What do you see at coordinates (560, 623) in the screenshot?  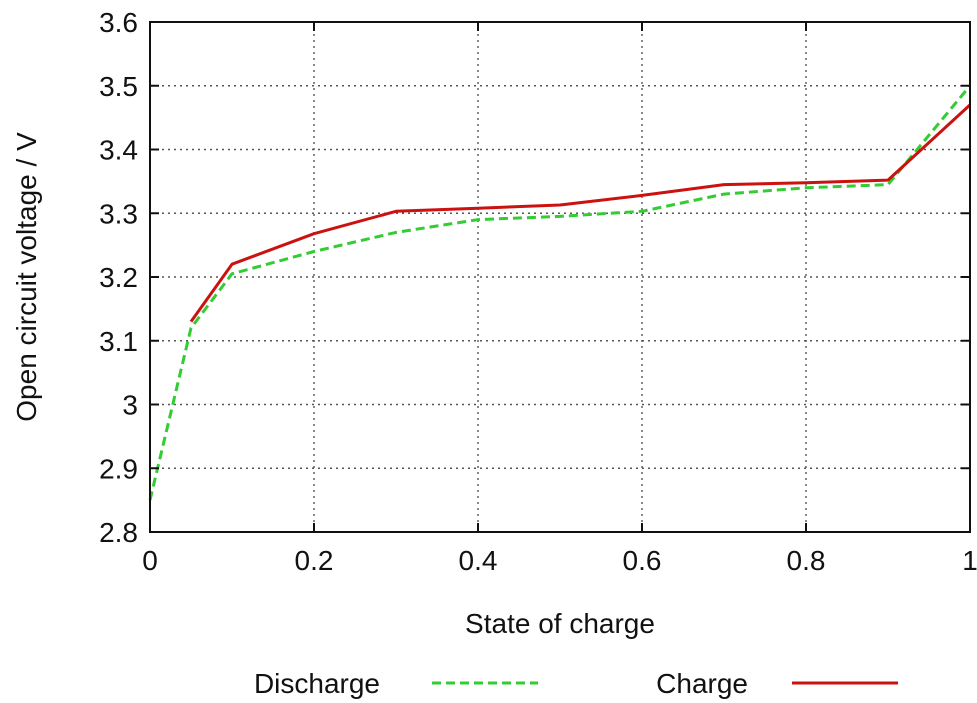 I see `x-axis-title: State of charge` at bounding box center [560, 623].